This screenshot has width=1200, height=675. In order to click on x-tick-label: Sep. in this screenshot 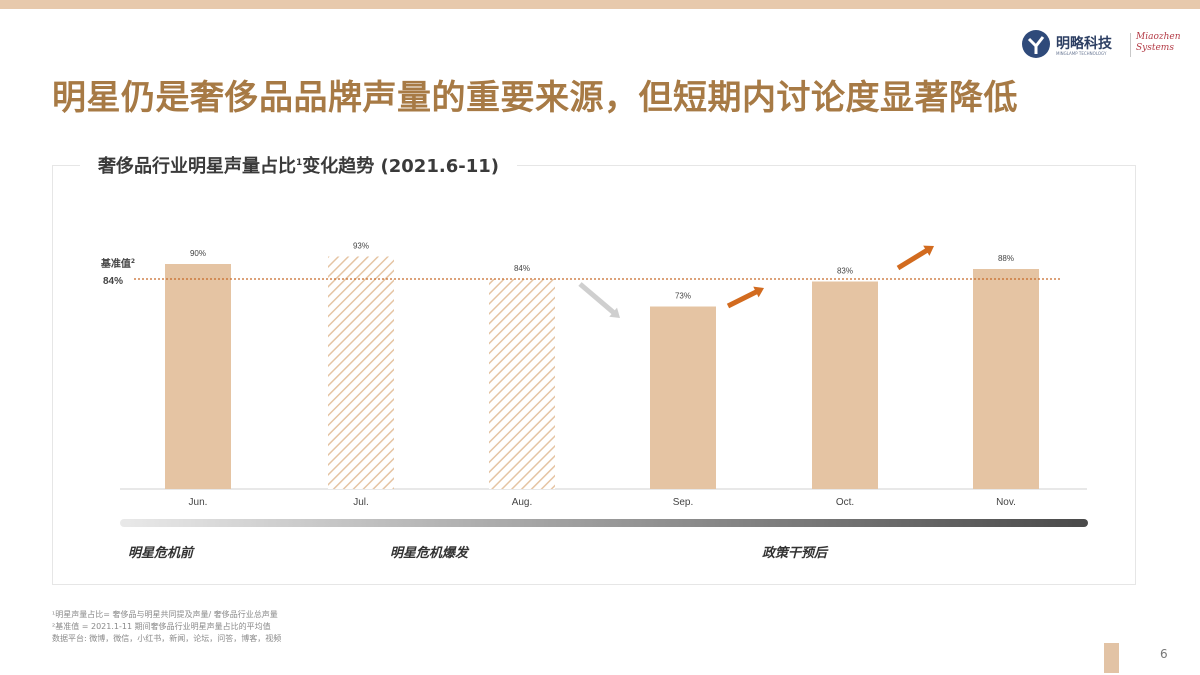, I will do `click(683, 502)`.